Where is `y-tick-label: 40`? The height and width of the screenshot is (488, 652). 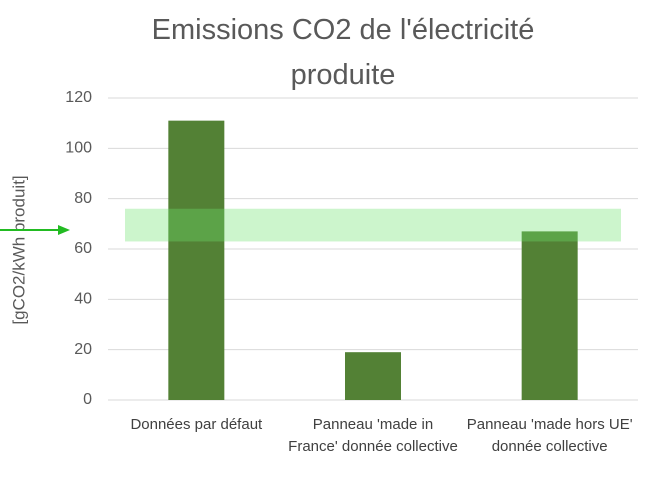 y-tick-label: 40 is located at coordinates (83, 299).